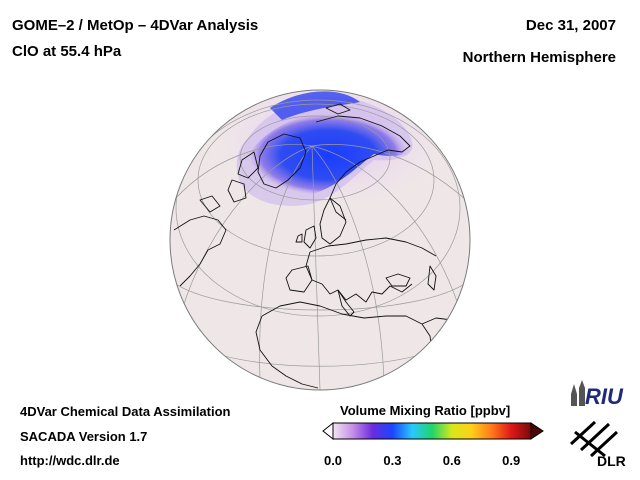  What do you see at coordinates (451, 460) in the screenshot?
I see `colorbar-tick-label: 0.6` at bounding box center [451, 460].